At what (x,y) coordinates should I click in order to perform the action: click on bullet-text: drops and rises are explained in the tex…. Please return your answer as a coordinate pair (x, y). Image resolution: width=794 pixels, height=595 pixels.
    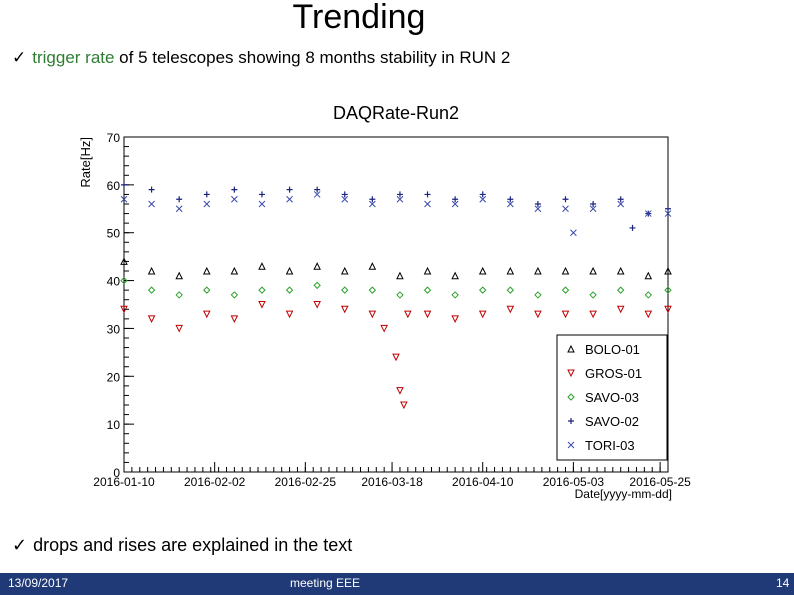
    Looking at the image, I should click on (193, 545).